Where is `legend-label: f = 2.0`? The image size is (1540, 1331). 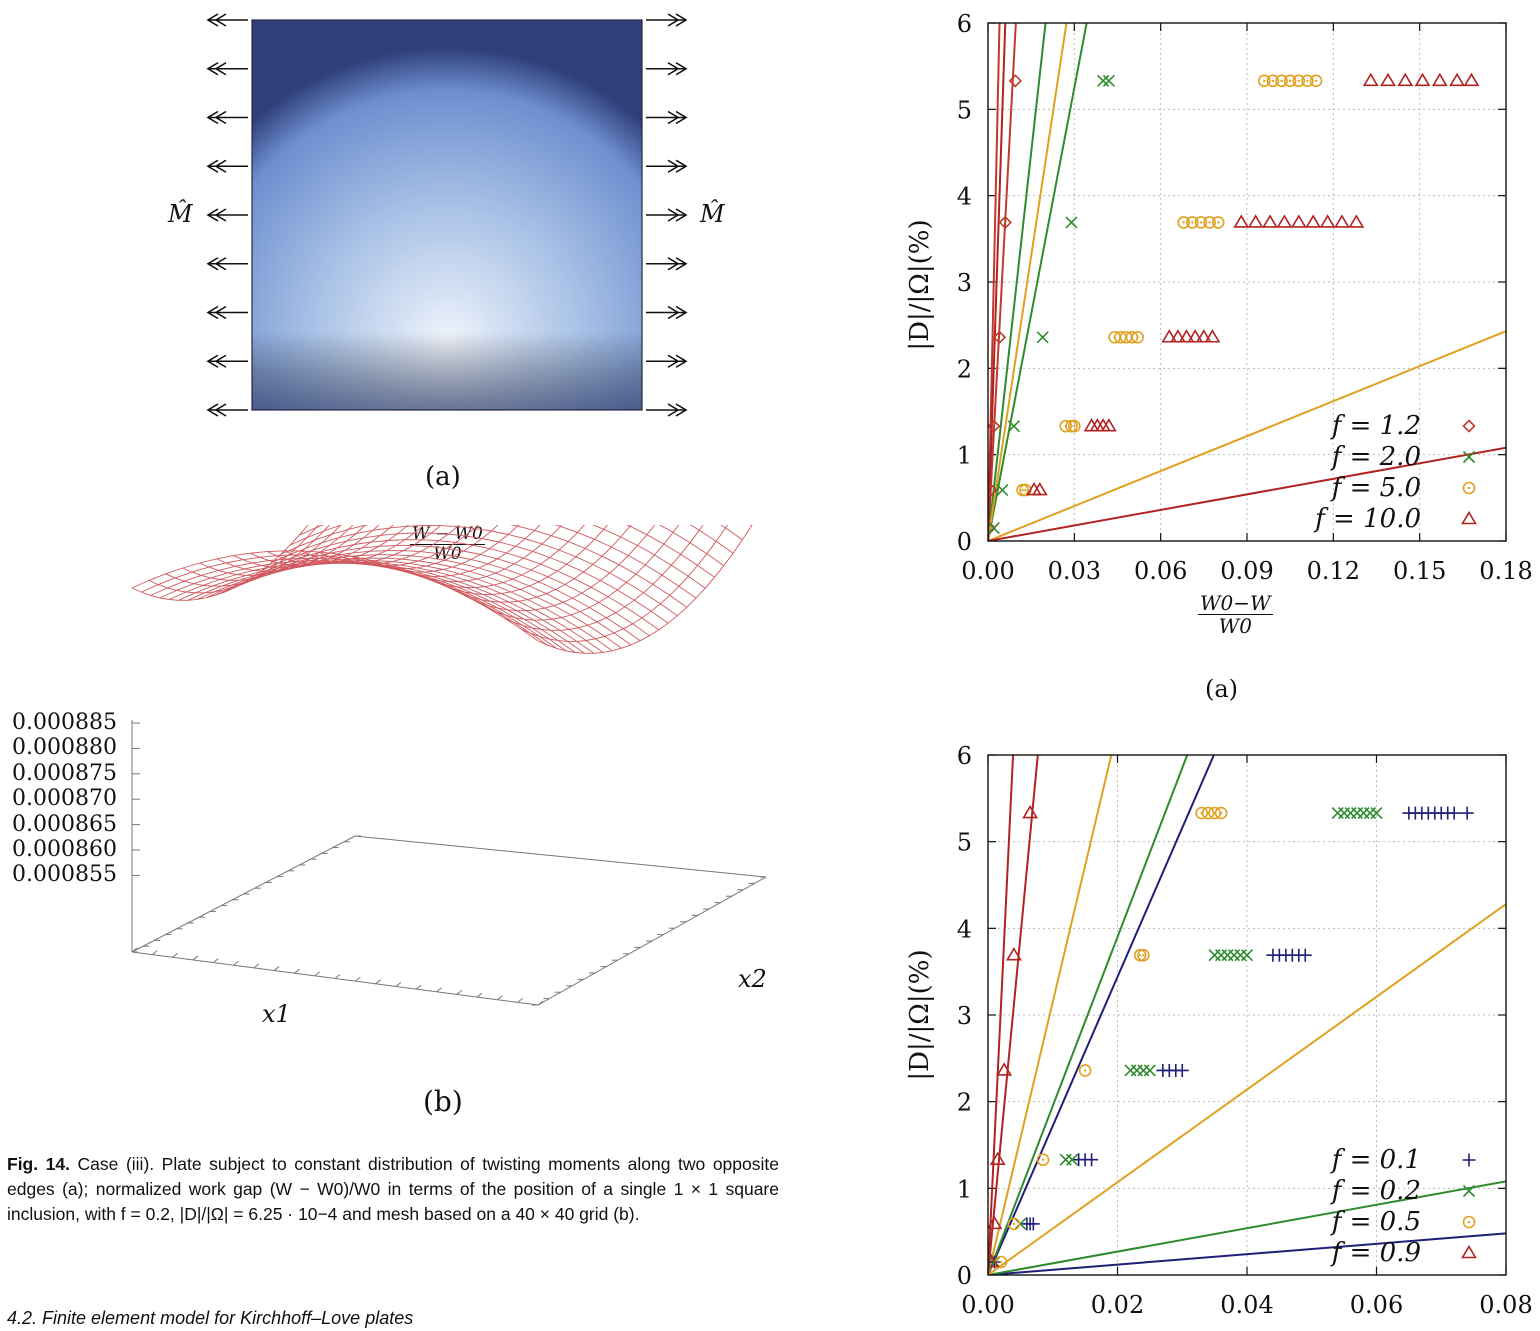 legend-label: f = 2.0 is located at coordinates (1375, 457).